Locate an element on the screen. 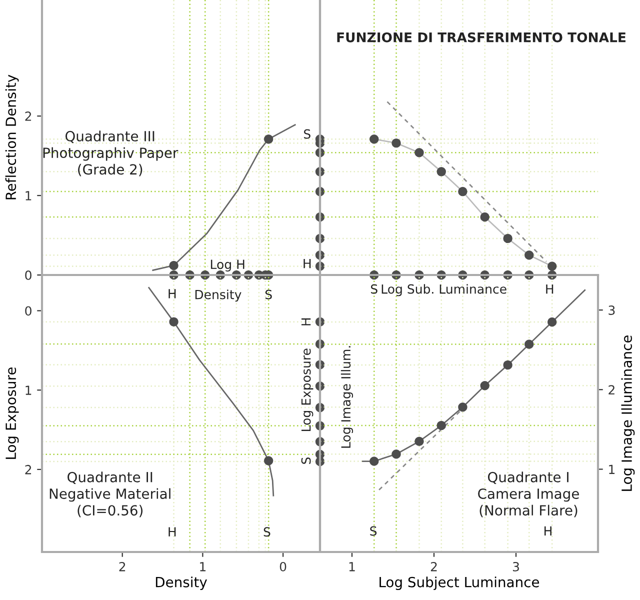  text: FUNZIONE DI TRASFERIMENTO TONALE is located at coordinates (481, 37).